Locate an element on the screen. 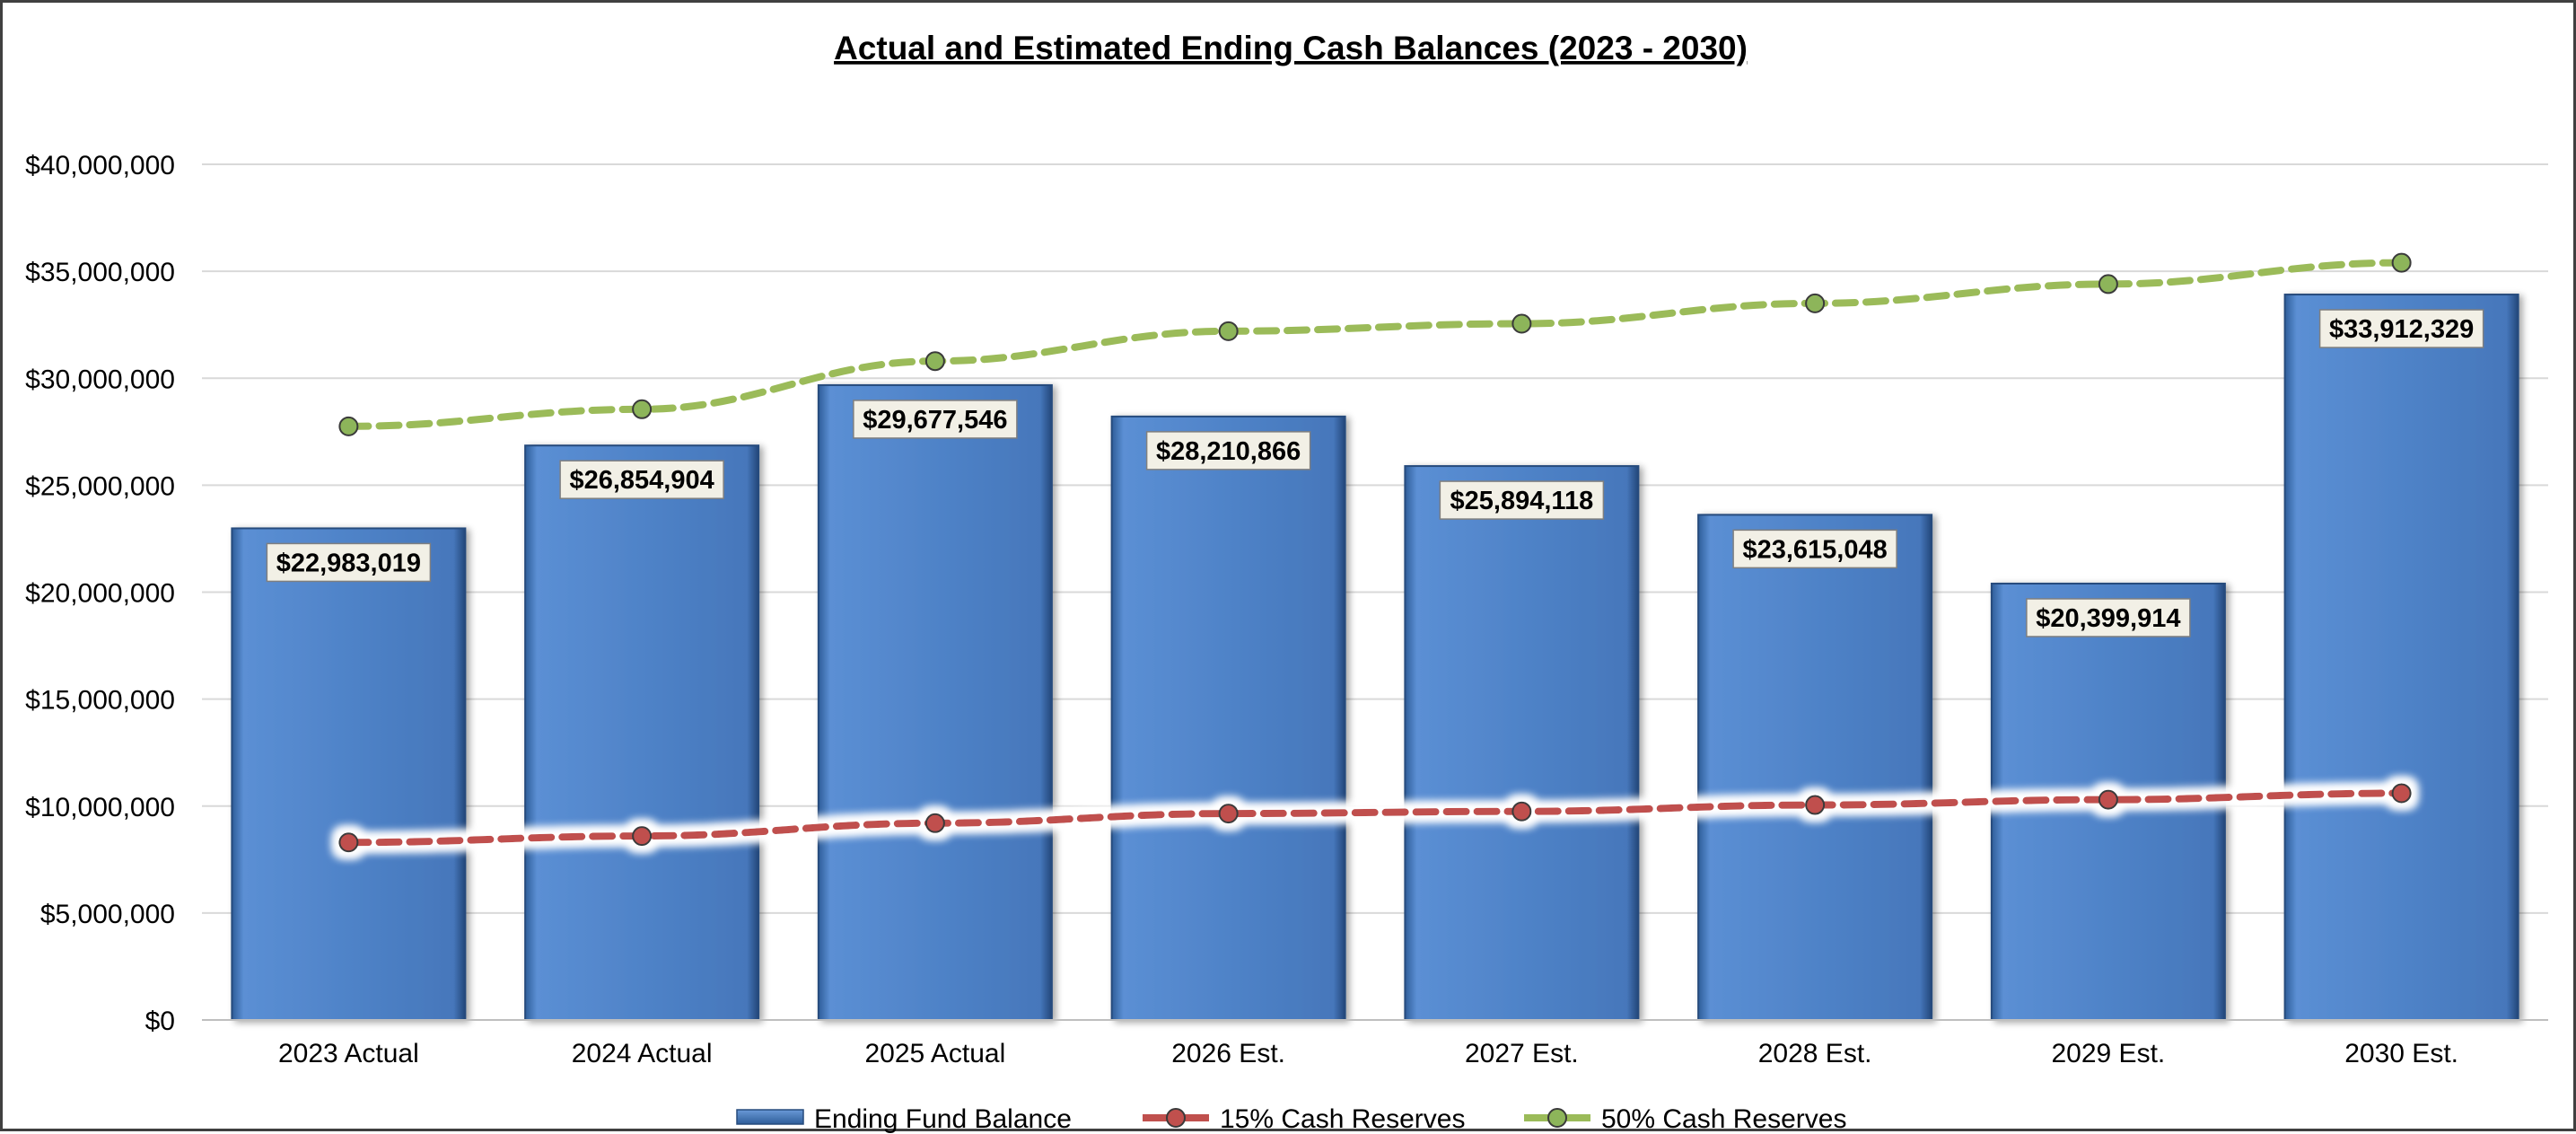 The image size is (2576, 1134). x-tick-label: 2030 Est. is located at coordinates (2401, 1053).